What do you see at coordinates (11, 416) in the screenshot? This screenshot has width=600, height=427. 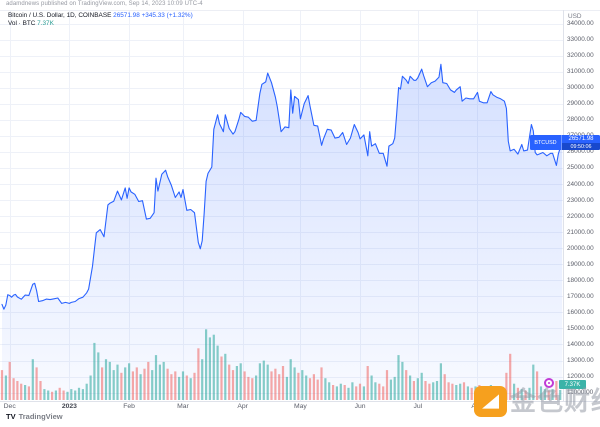 I see `tradingview-logo-icon: TV` at bounding box center [11, 416].